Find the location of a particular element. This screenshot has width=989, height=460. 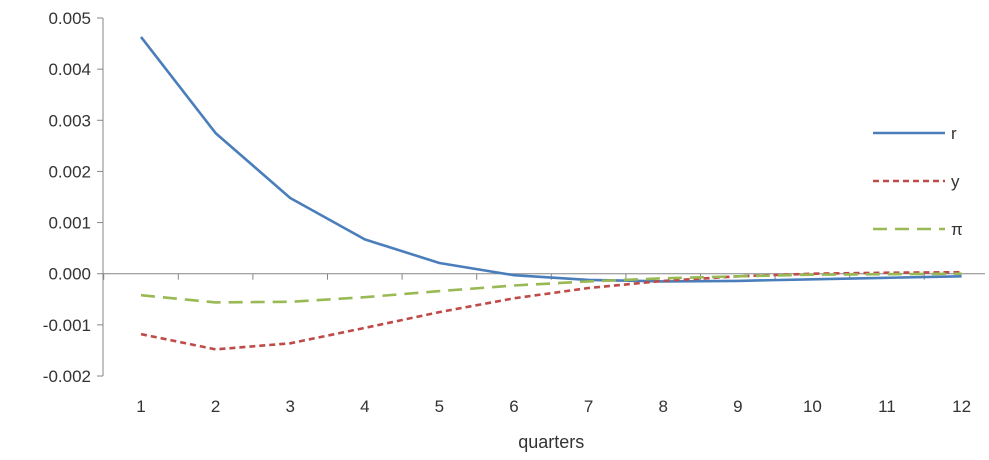

x-tick-label: 9 is located at coordinates (737, 406).